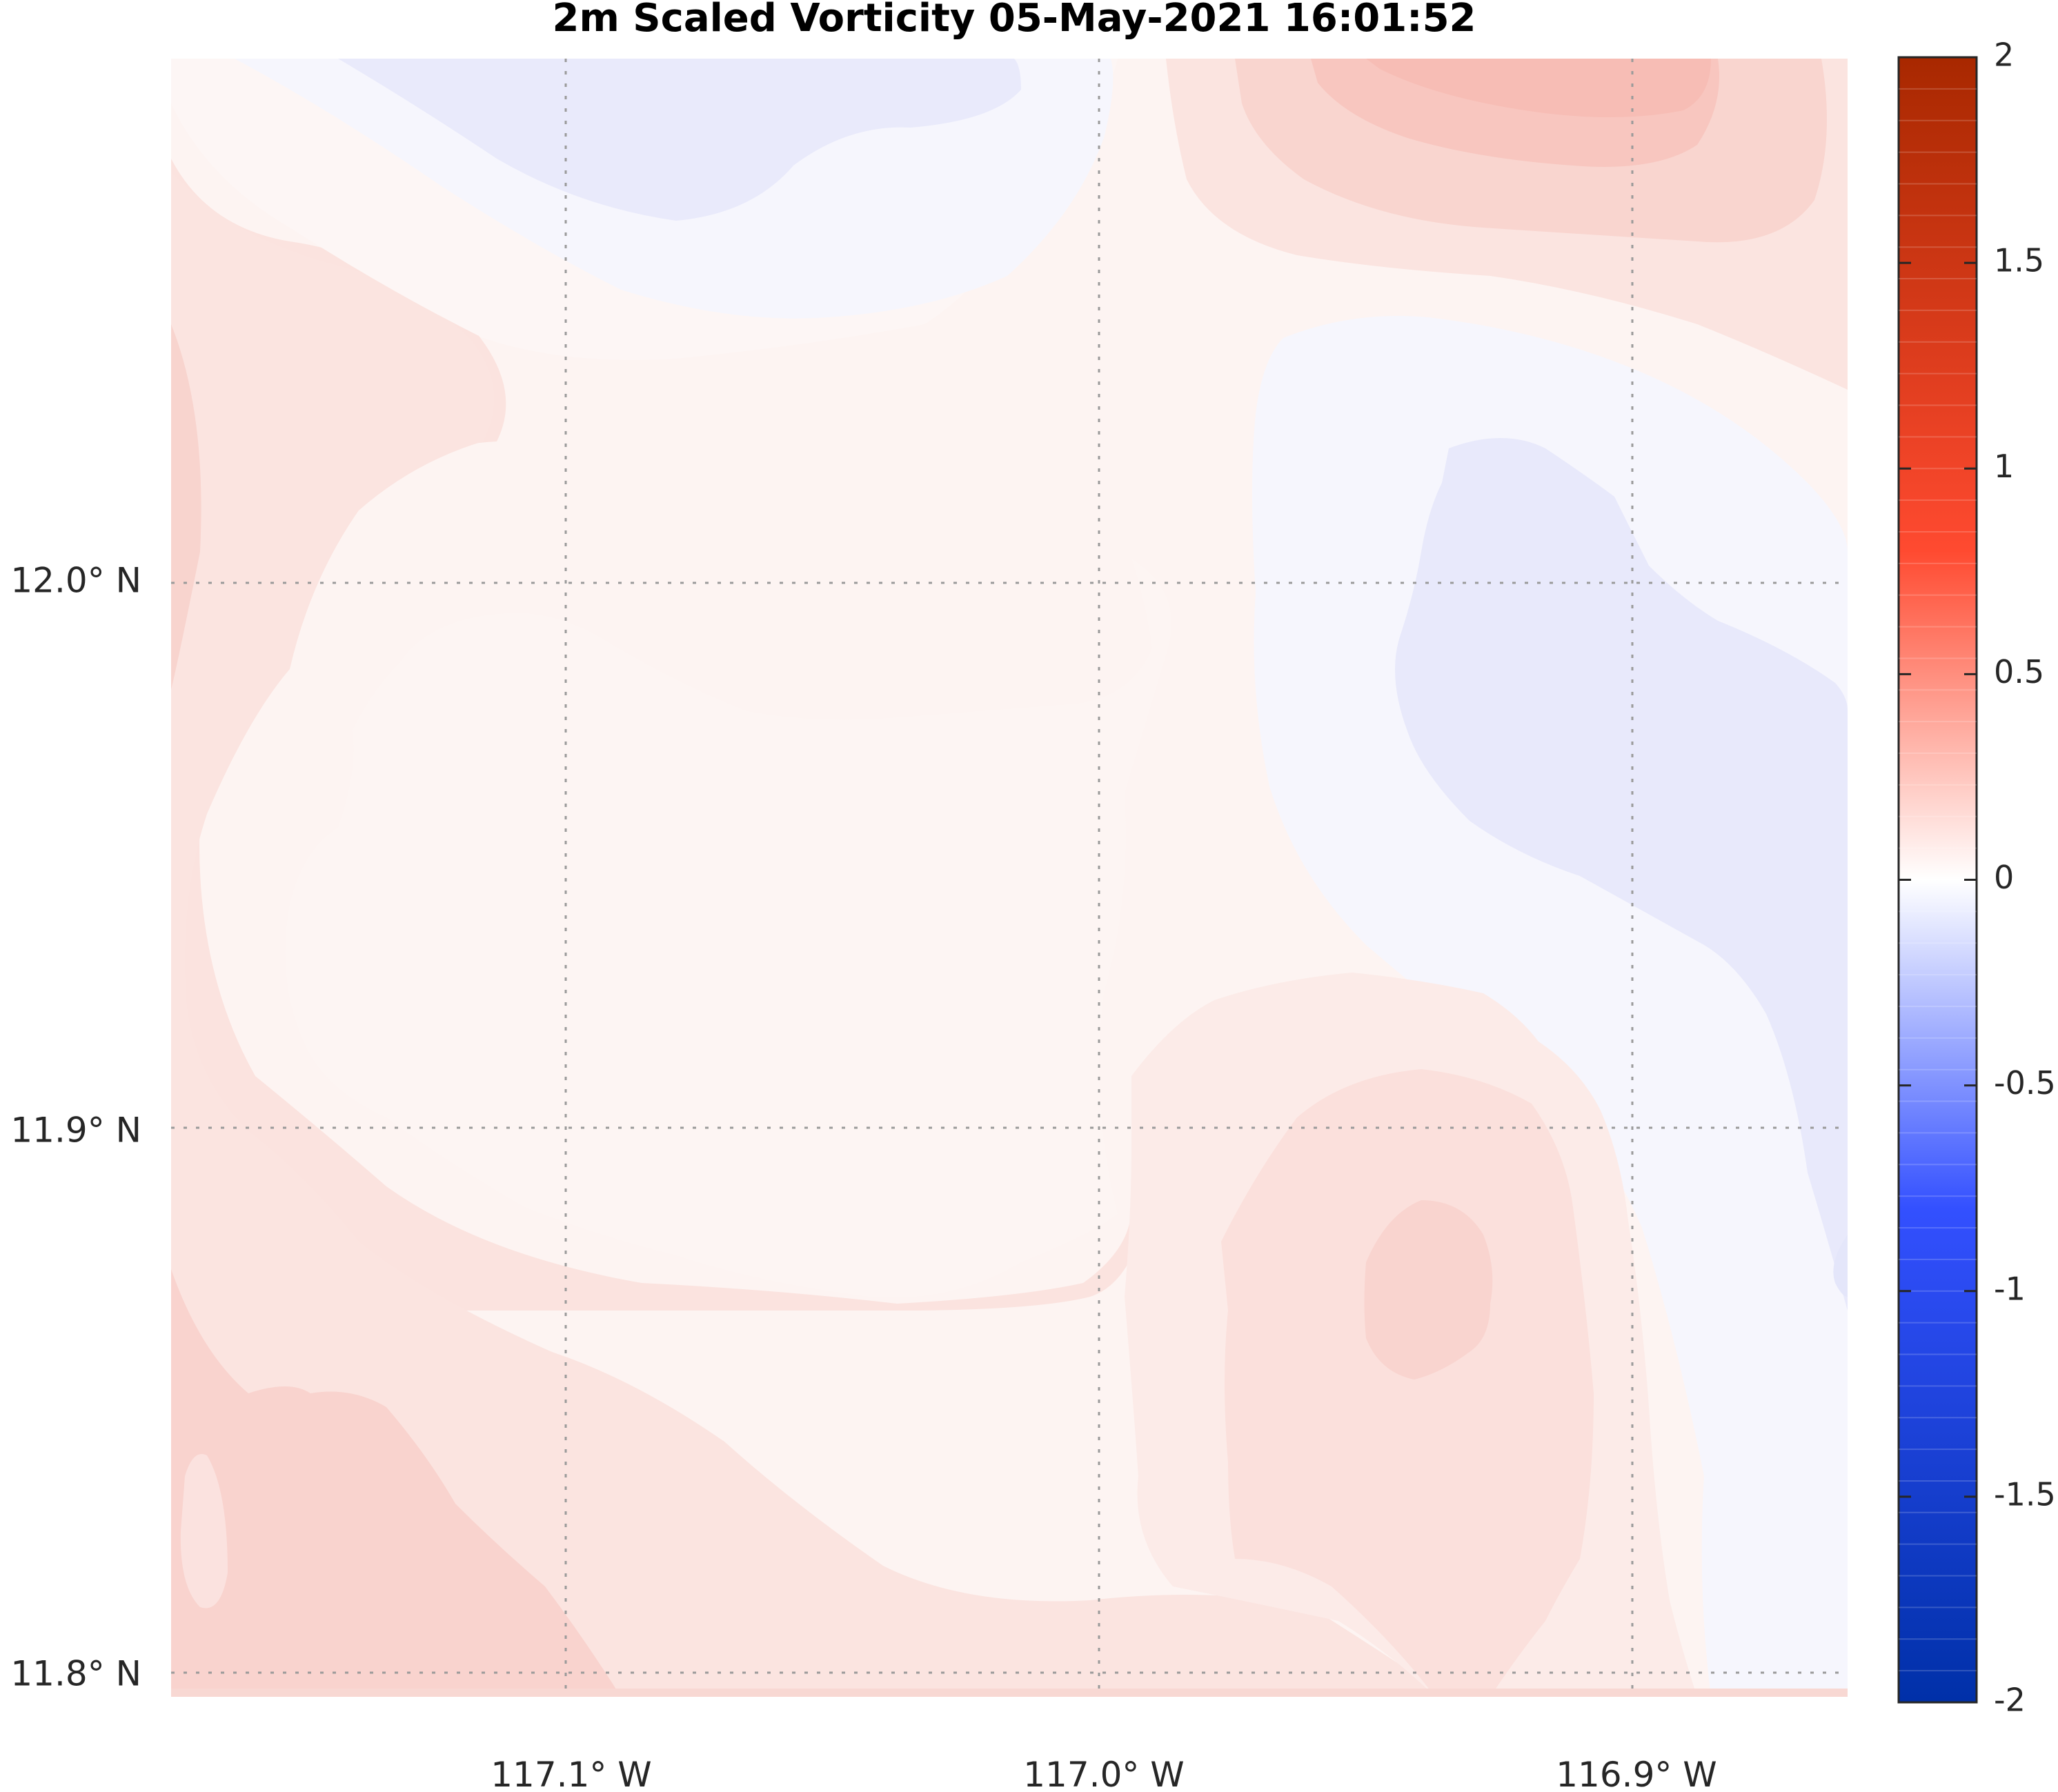 The image size is (2058, 1792). What do you see at coordinates (1840, 1266) in the screenshot?
I see `field-east-blue-edge` at bounding box center [1840, 1266].